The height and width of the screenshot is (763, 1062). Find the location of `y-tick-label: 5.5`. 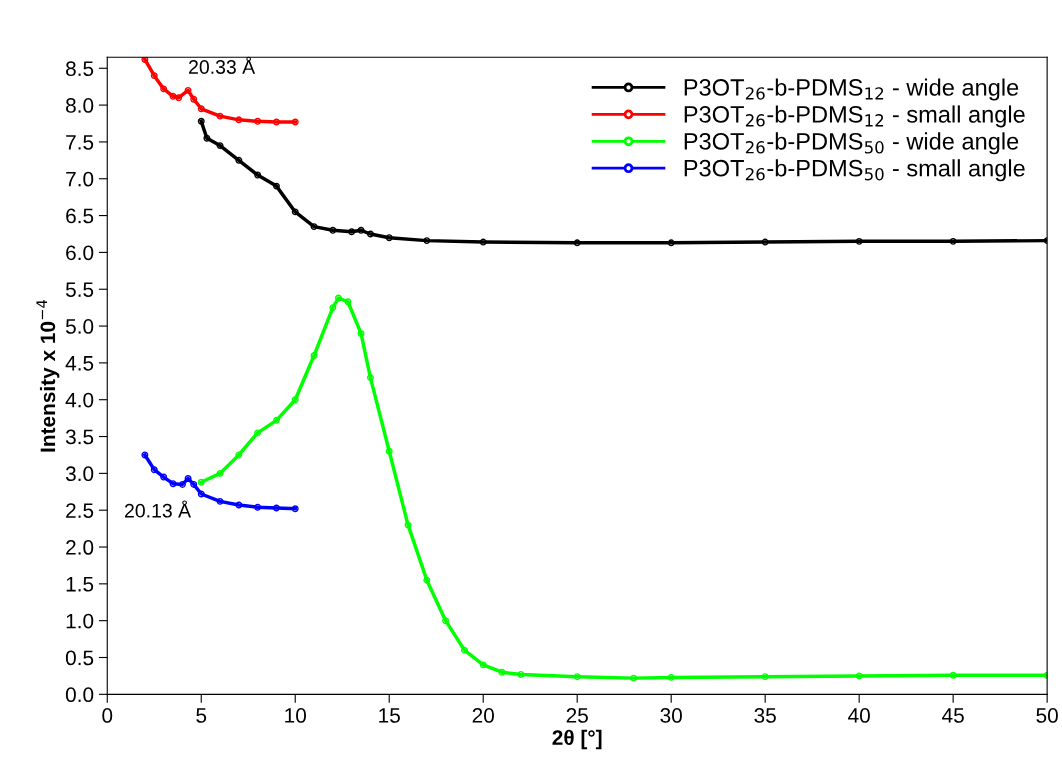

y-tick-label: 5.5 is located at coordinates (79, 289).